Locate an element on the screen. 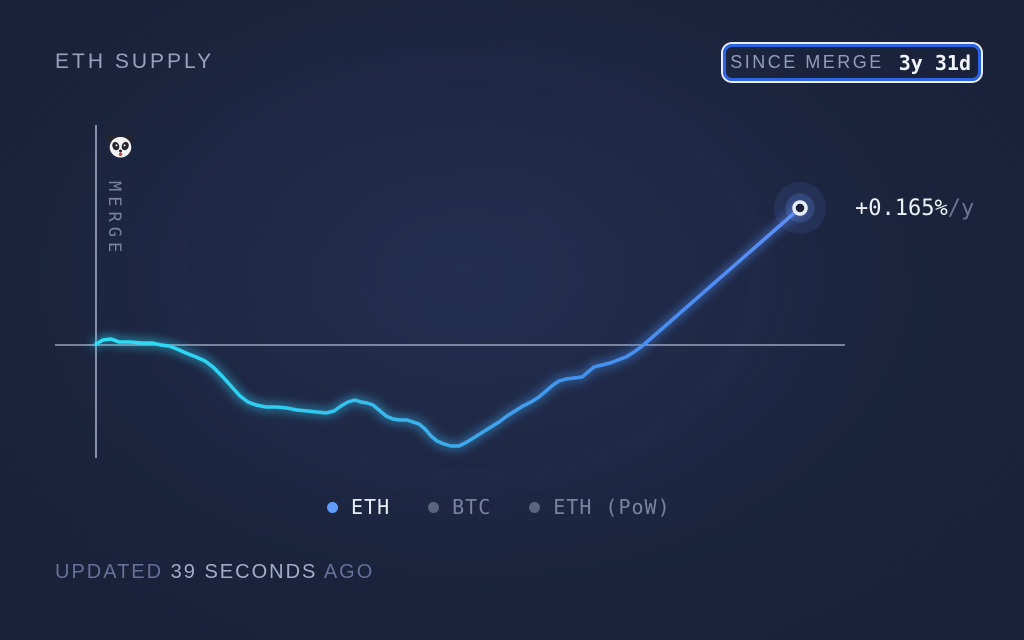 This screenshot has width=1024, height=640. growth-value: +0.165% is located at coordinates (901, 208).